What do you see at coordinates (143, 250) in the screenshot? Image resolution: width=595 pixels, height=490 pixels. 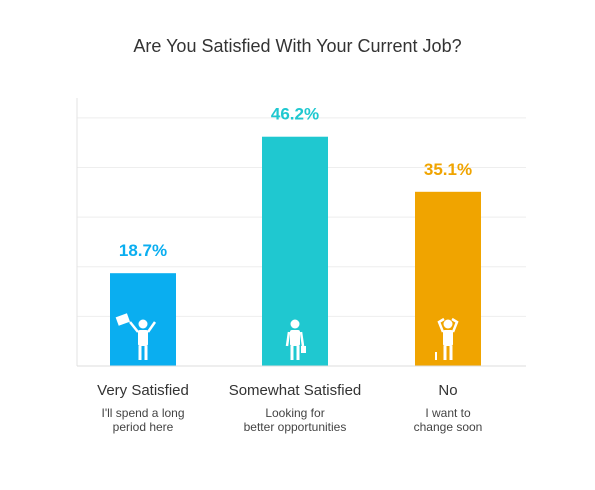 I see `data-label-1: 18.7%` at bounding box center [143, 250].